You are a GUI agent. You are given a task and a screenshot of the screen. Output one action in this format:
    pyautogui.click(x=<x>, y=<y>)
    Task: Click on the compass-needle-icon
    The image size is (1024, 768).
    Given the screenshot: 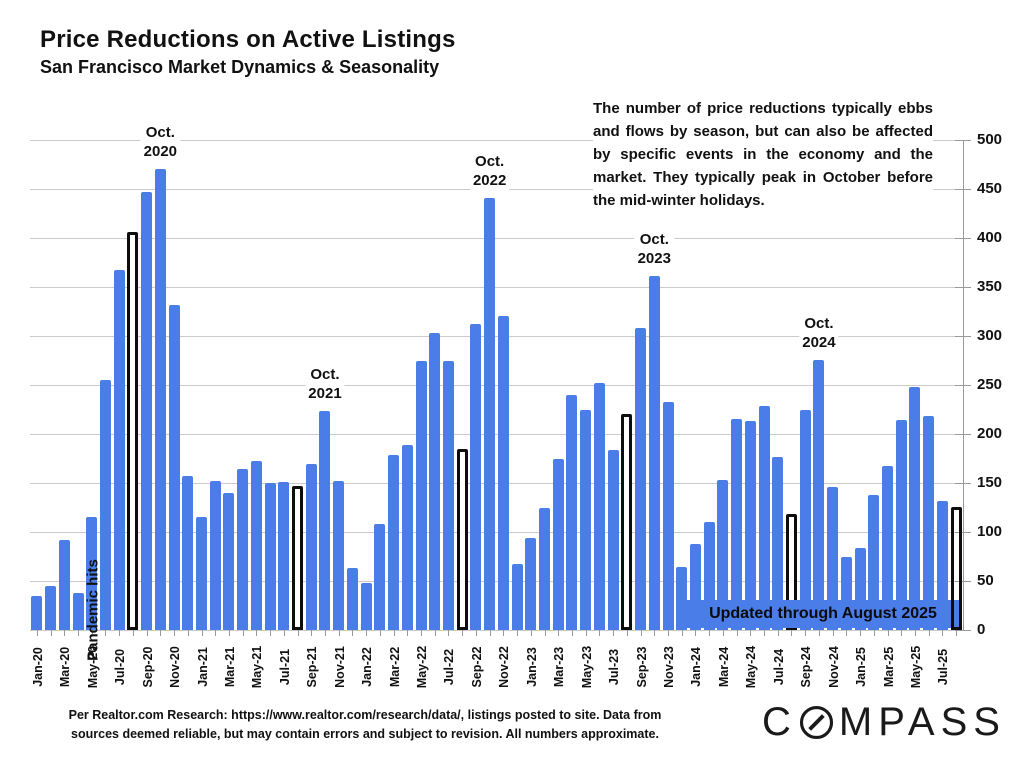 What is the action you would take?
    pyautogui.click(x=818, y=722)
    